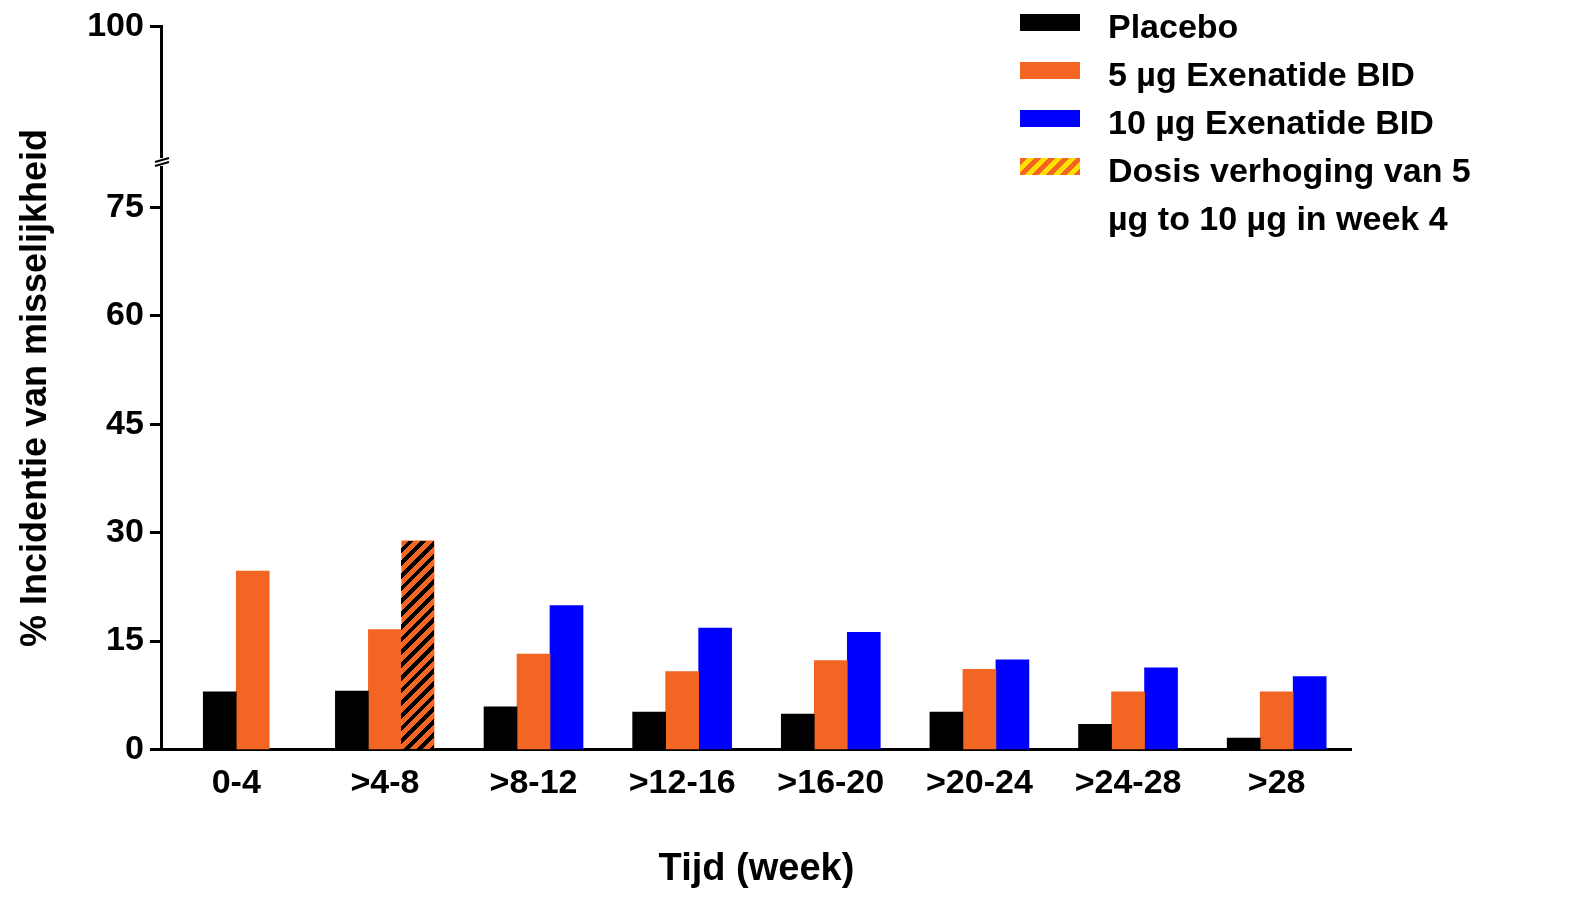 The width and height of the screenshot is (1571, 901). I want to click on x-tick-label: >20-24, so click(979, 781).